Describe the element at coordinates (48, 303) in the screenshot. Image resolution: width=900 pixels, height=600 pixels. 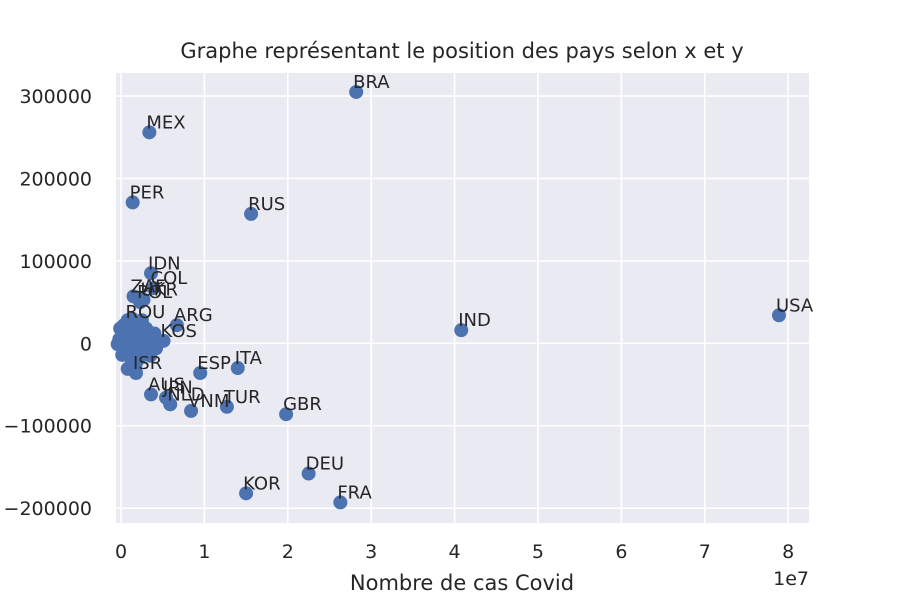
I see `y-axis-ticks: −200000 −100000 0 100000 200000 300000` at that location.